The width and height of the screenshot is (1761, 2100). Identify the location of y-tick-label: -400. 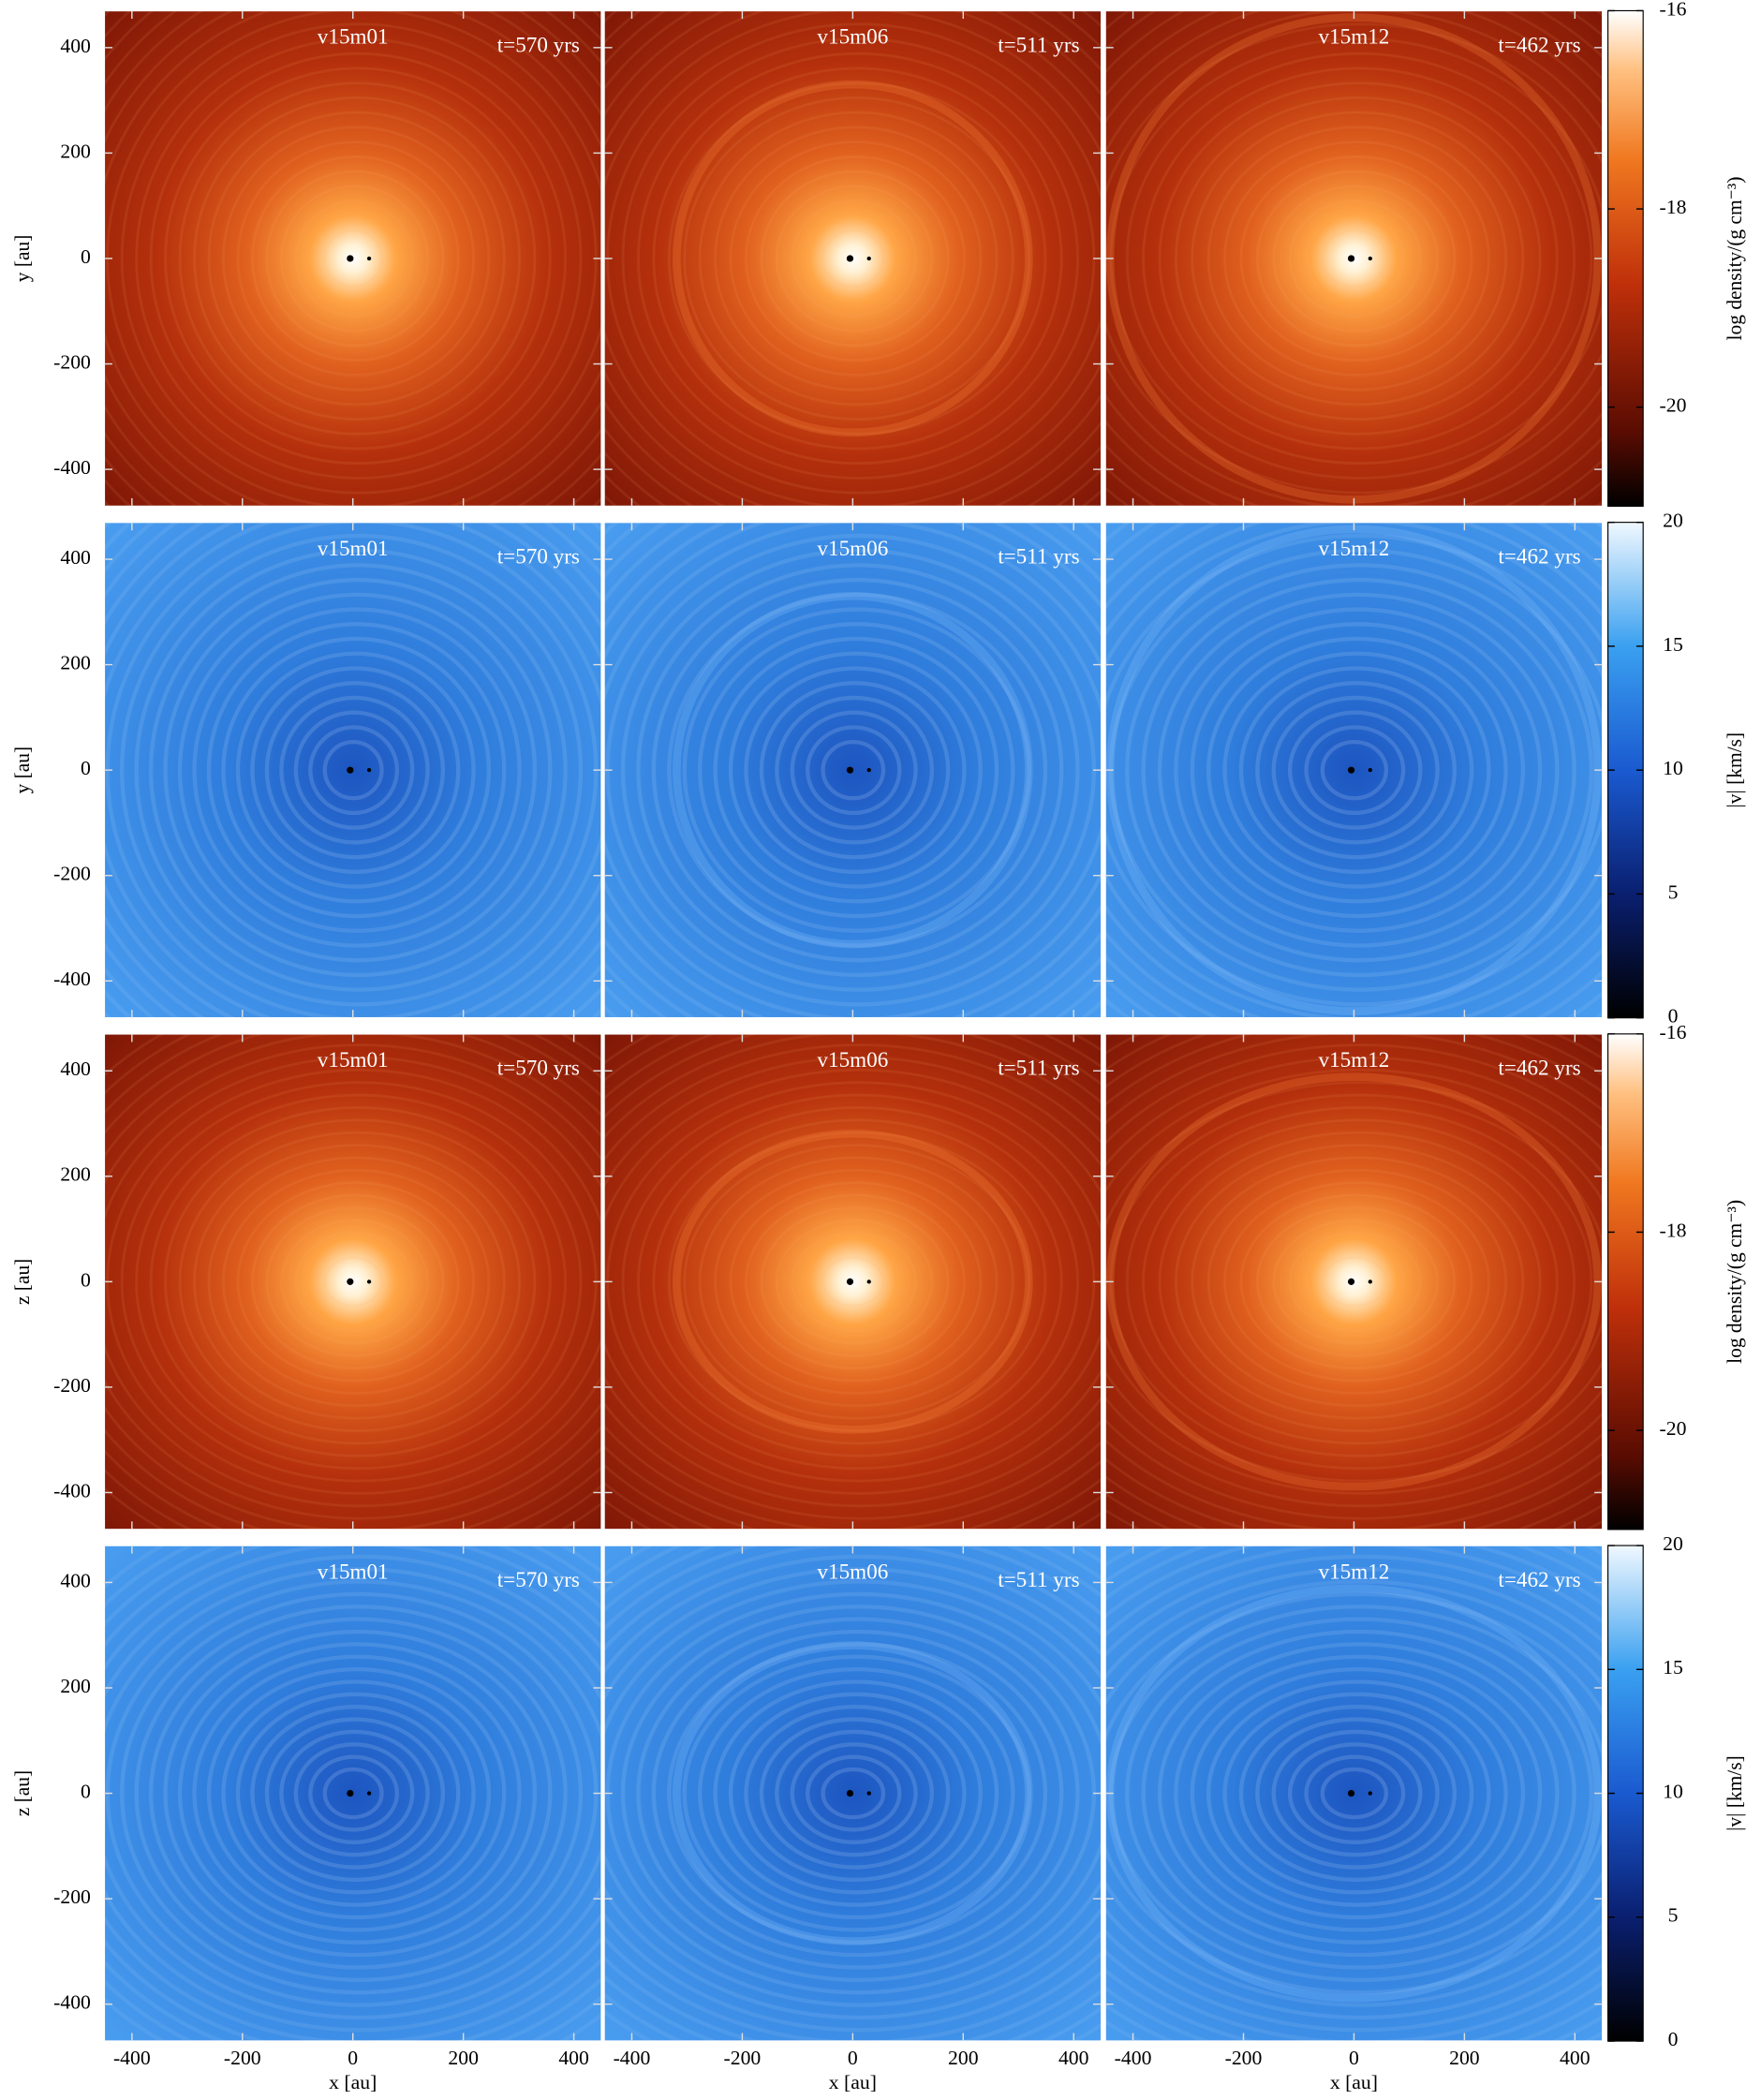
(72, 979).